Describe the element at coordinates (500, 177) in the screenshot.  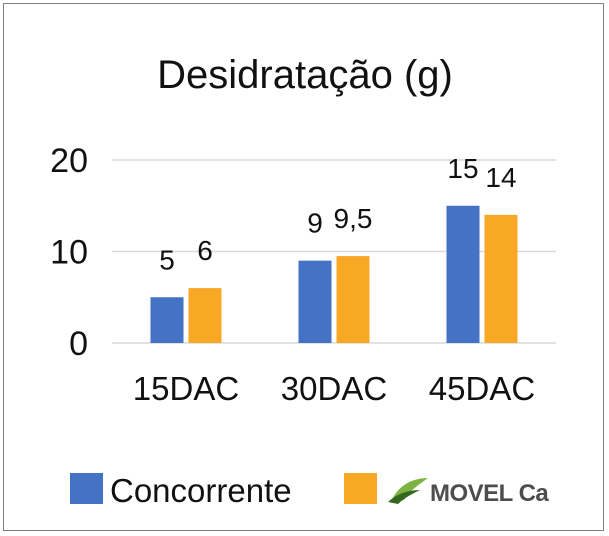
I see `data-label: 14` at that location.